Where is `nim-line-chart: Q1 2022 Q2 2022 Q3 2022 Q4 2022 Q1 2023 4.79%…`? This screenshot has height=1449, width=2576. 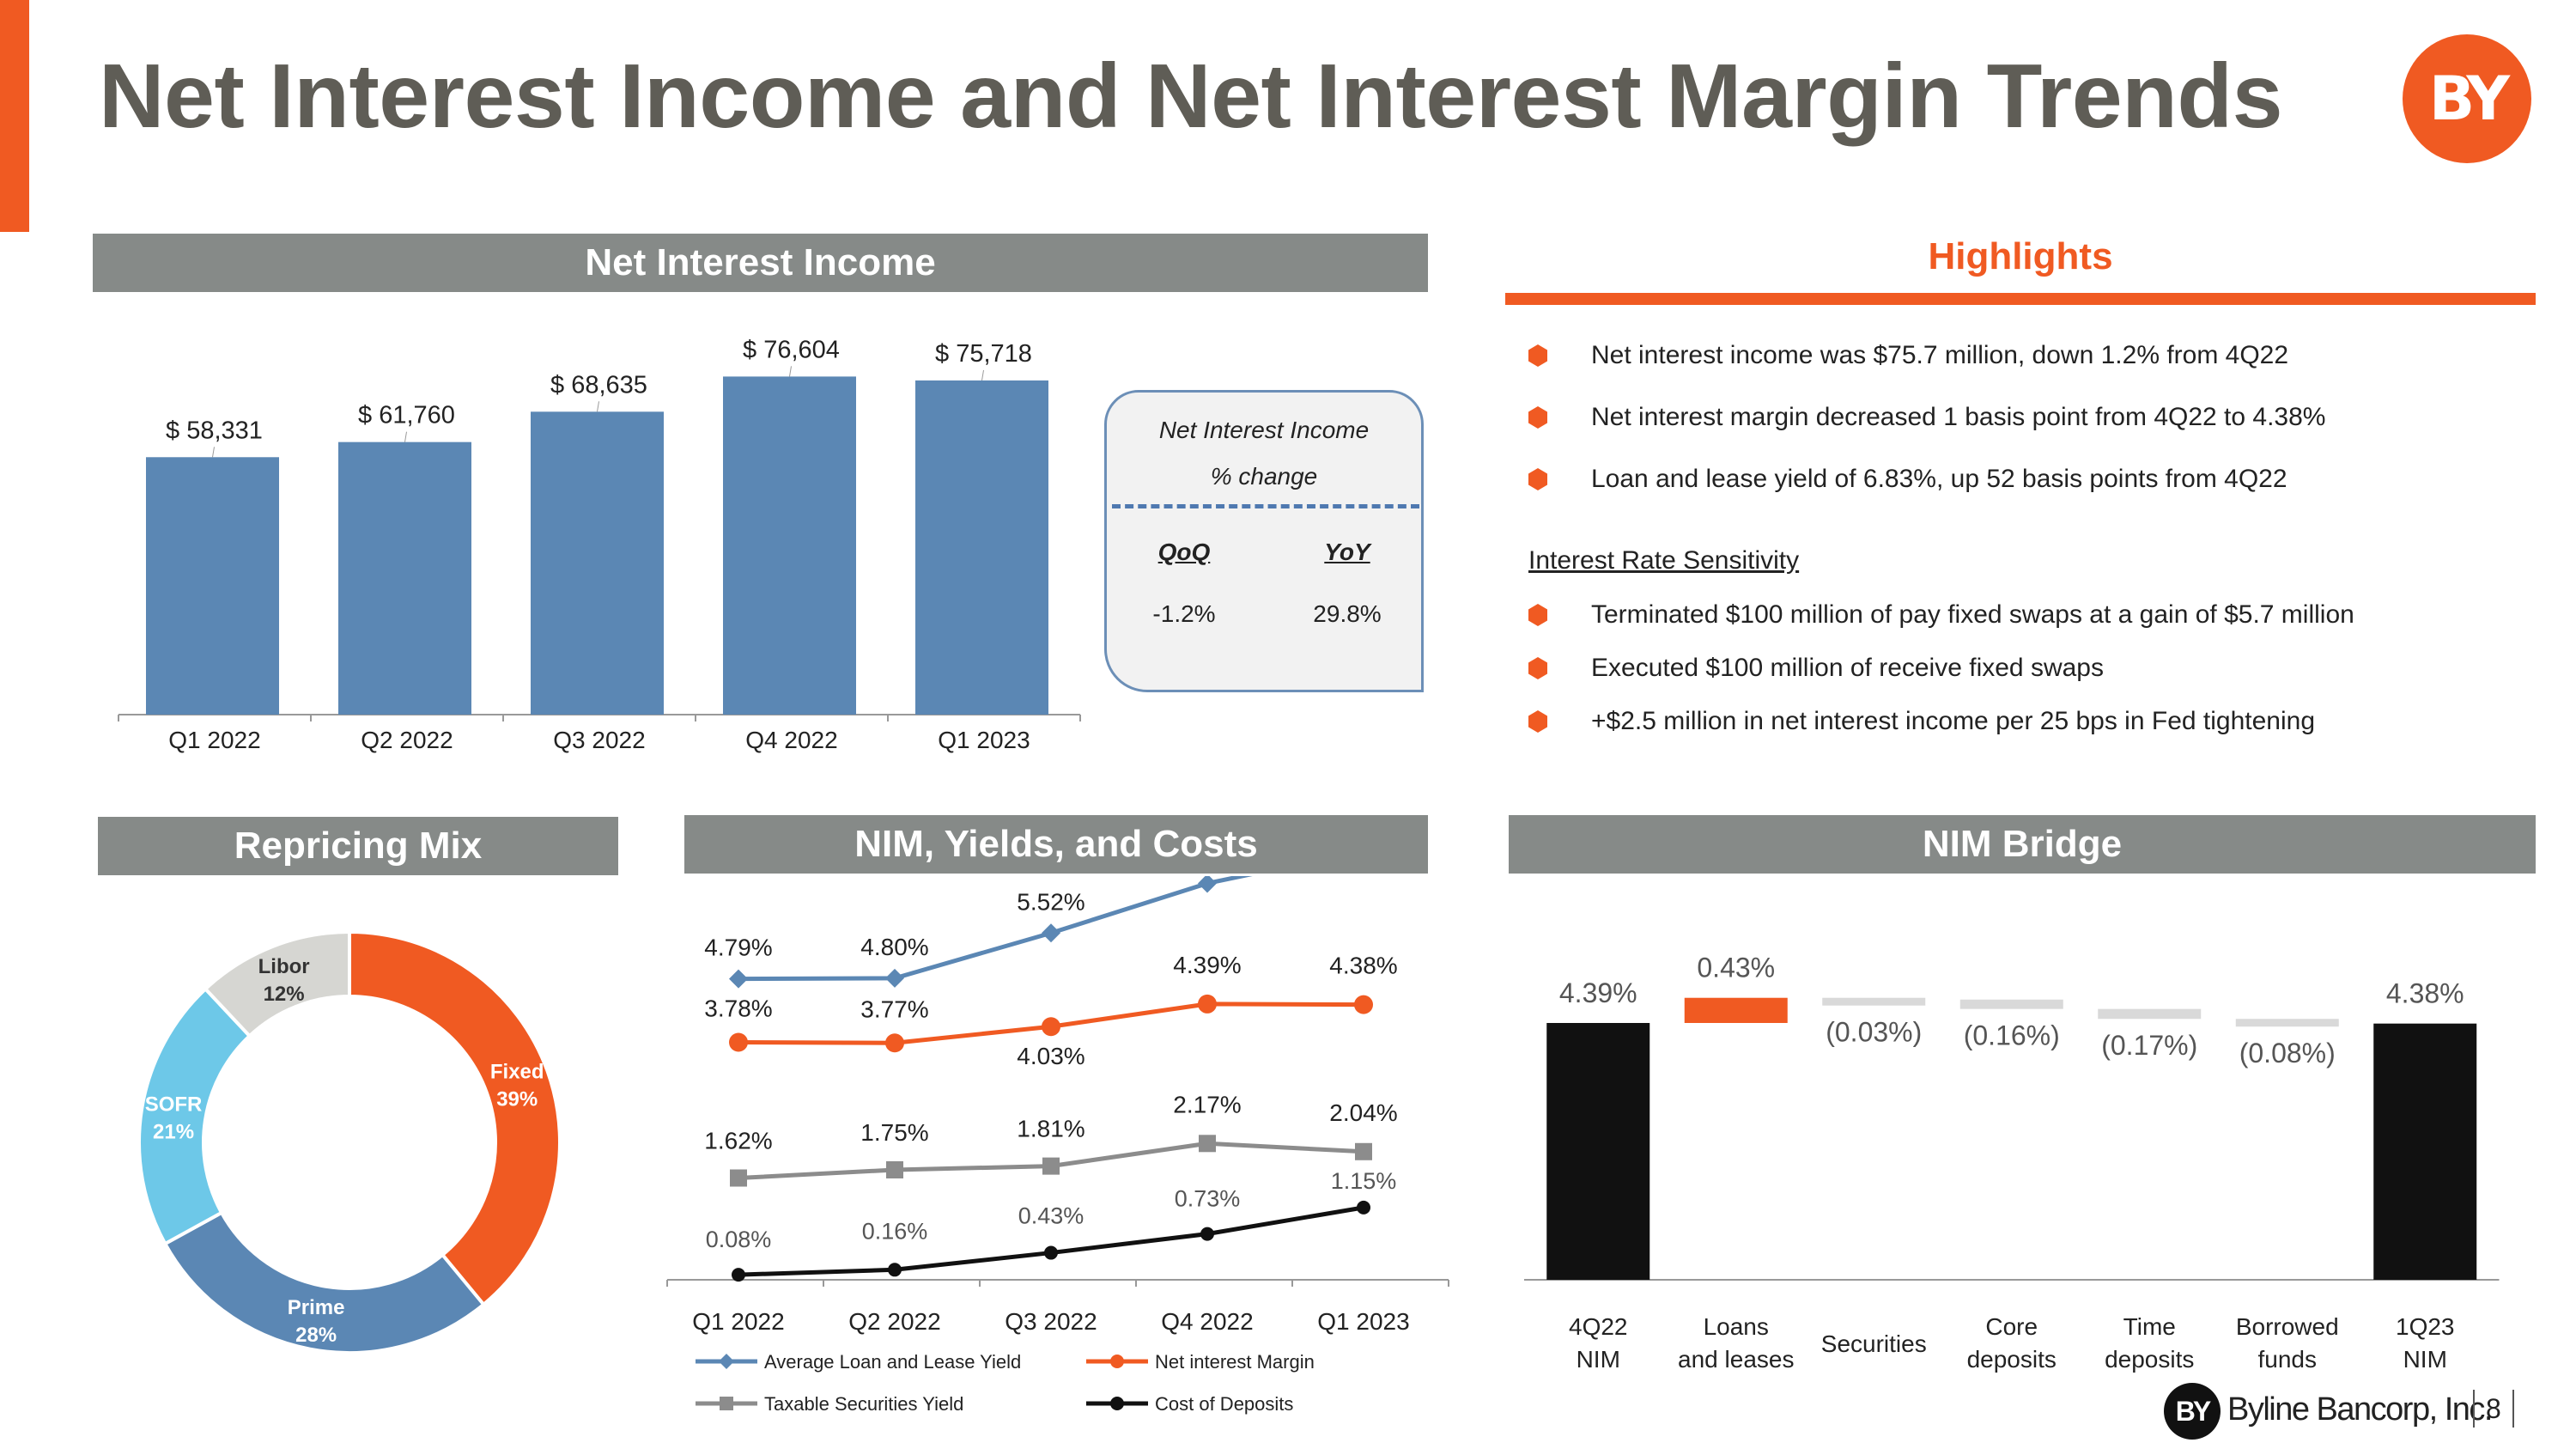
nim-line-chart: Q1 2022 Q2 2022 Q3 2022 Q4 2022 Q1 2023 4.79%… is located at coordinates (1057, 1145).